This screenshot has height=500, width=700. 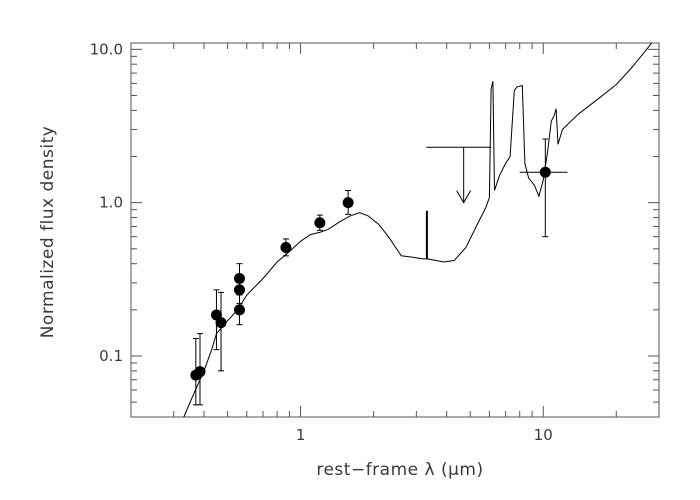 I want to click on y-axis-label: Normalized flux density, so click(x=48, y=232).